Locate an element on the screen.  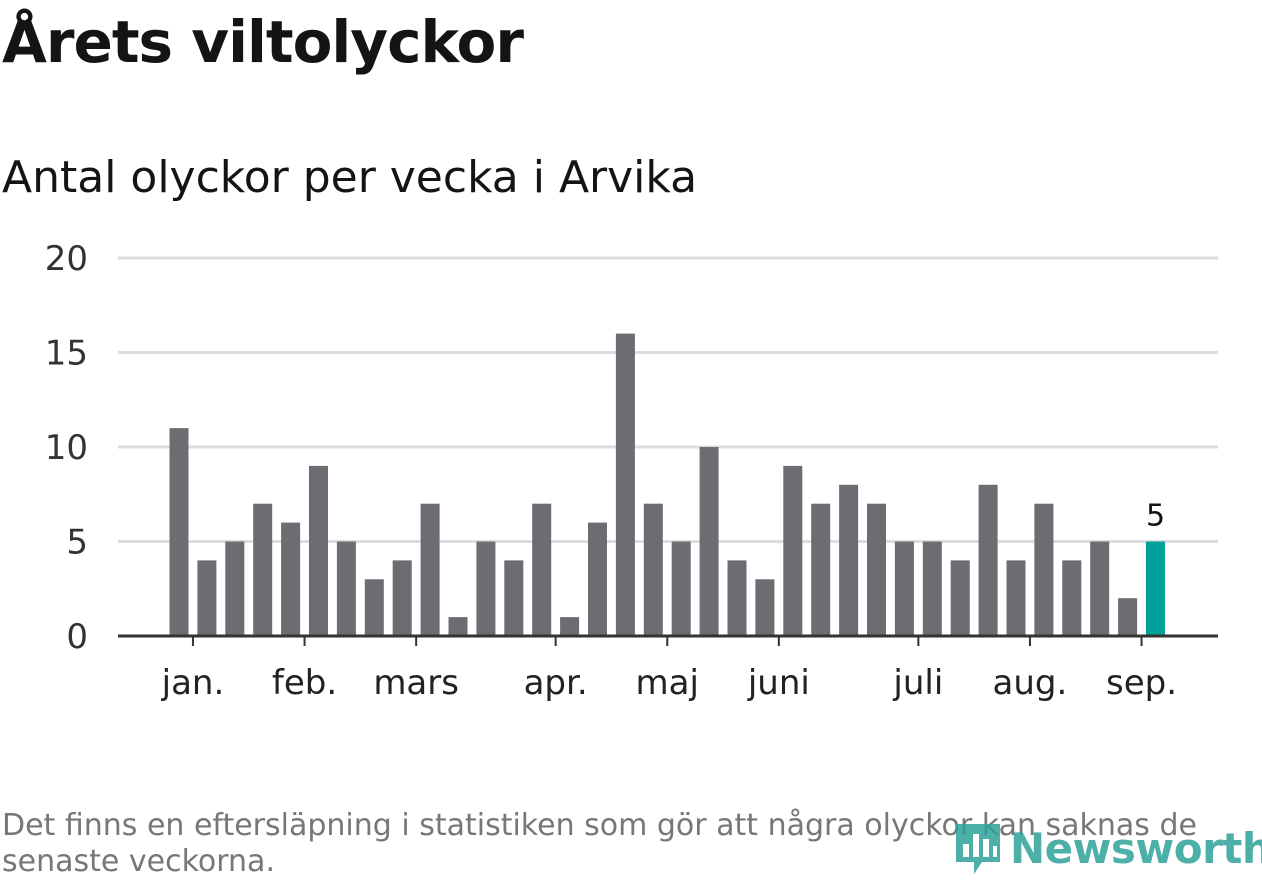
chart-subtitle: Antal olyckor per vecka i Arvika is located at coordinates (350, 177).